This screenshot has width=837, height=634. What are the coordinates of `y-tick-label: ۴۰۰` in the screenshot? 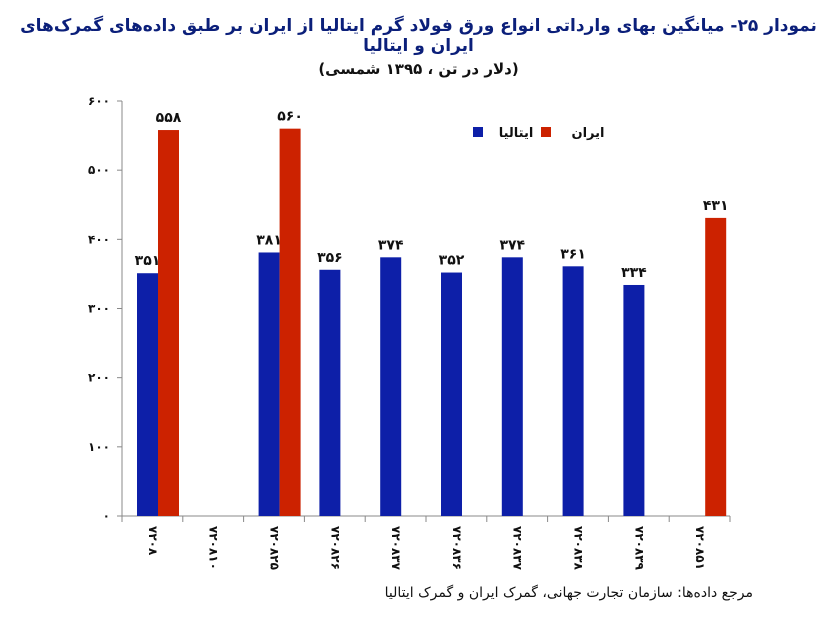 It's located at (99, 239).